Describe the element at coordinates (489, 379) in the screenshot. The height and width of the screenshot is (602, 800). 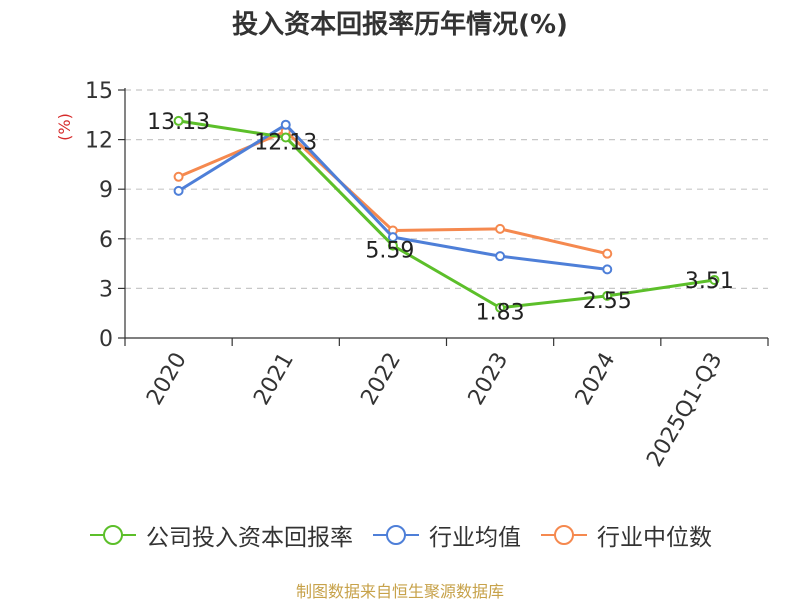
I see `x-tick-label: 2023` at that location.